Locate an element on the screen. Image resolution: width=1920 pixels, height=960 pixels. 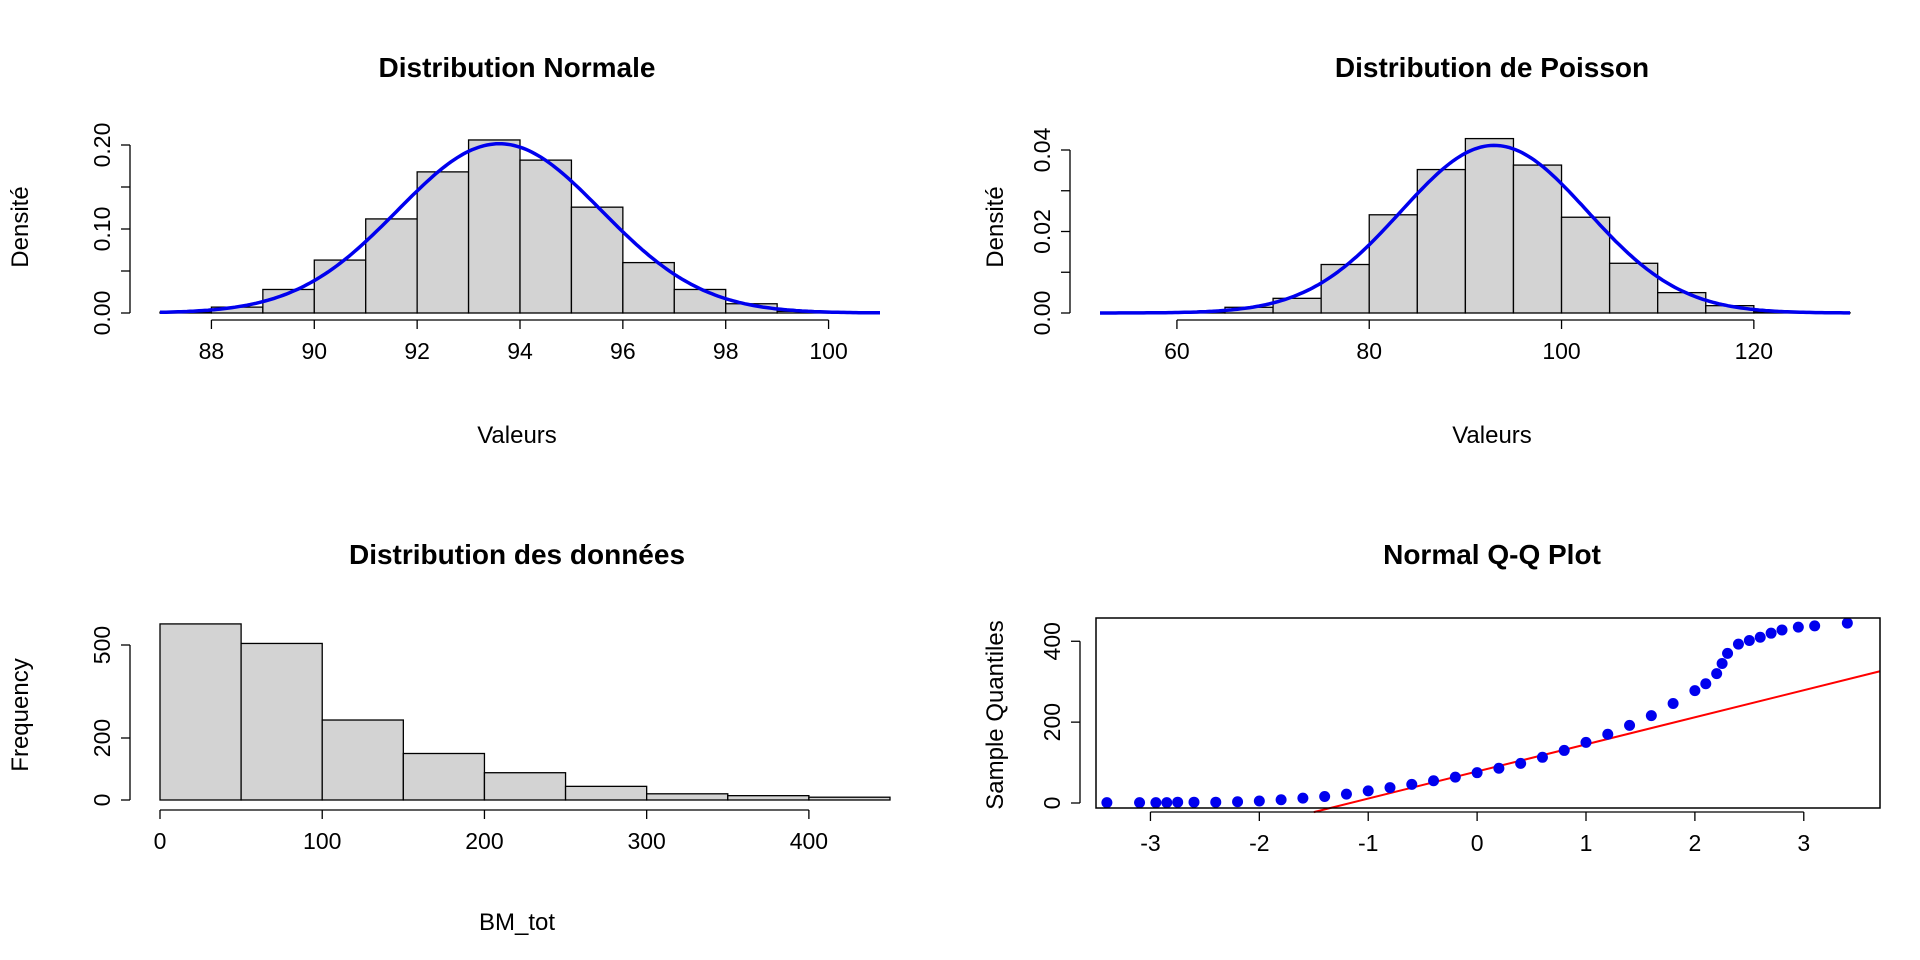
x-tick-label: 300 is located at coordinates (646, 841).